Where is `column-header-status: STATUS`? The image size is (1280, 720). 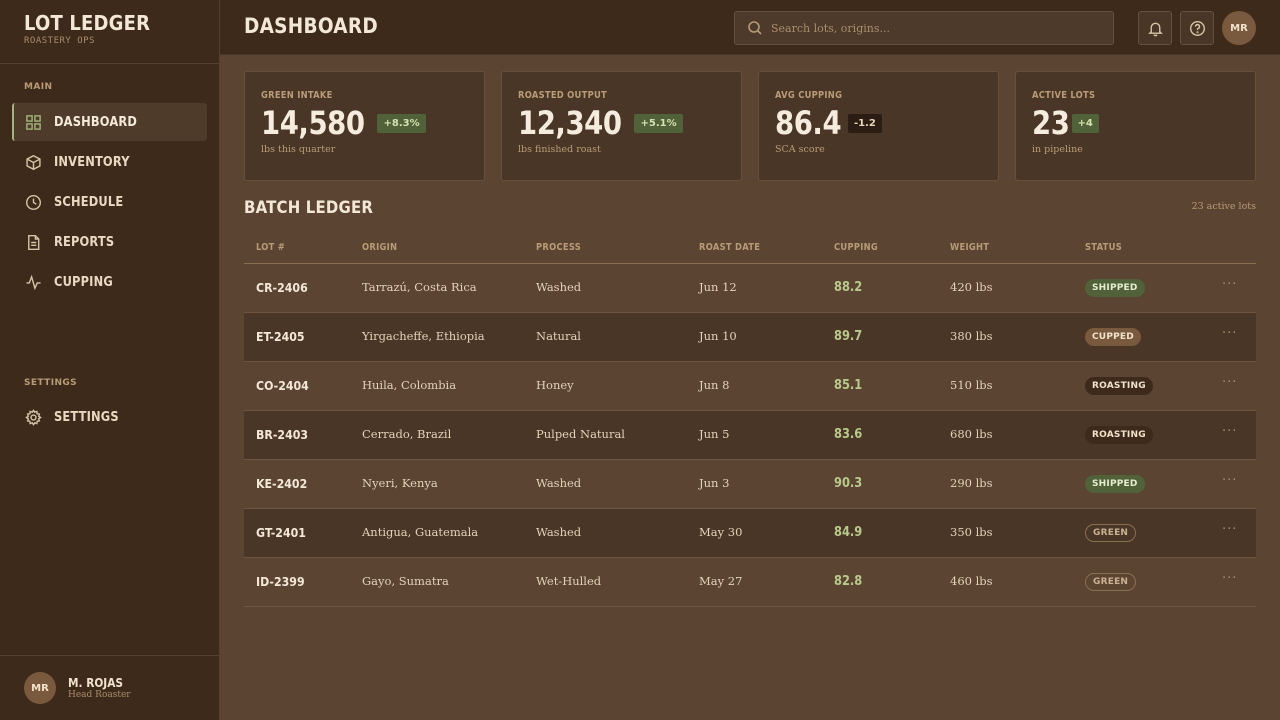 column-header-status: STATUS is located at coordinates (1104, 247).